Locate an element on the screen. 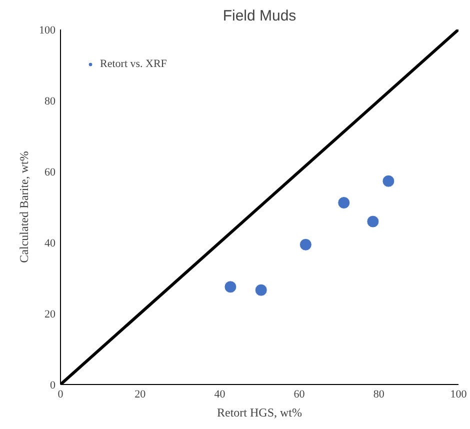 Image resolution: width=470 pixels, height=429 pixels. y-tick-label: 0 is located at coordinates (53, 386).